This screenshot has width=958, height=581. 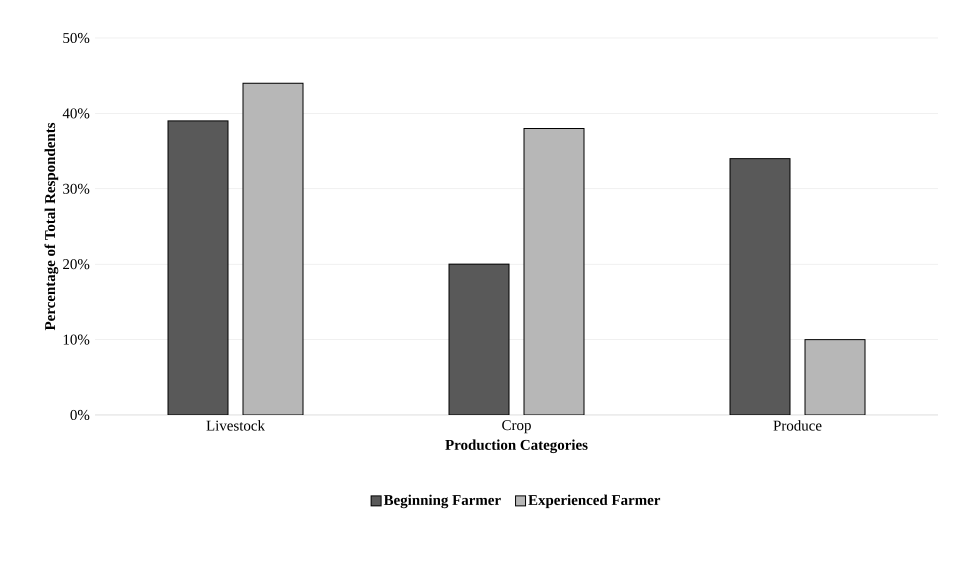 What do you see at coordinates (76, 189) in the screenshot?
I see `y-tick-label: 30%` at bounding box center [76, 189].